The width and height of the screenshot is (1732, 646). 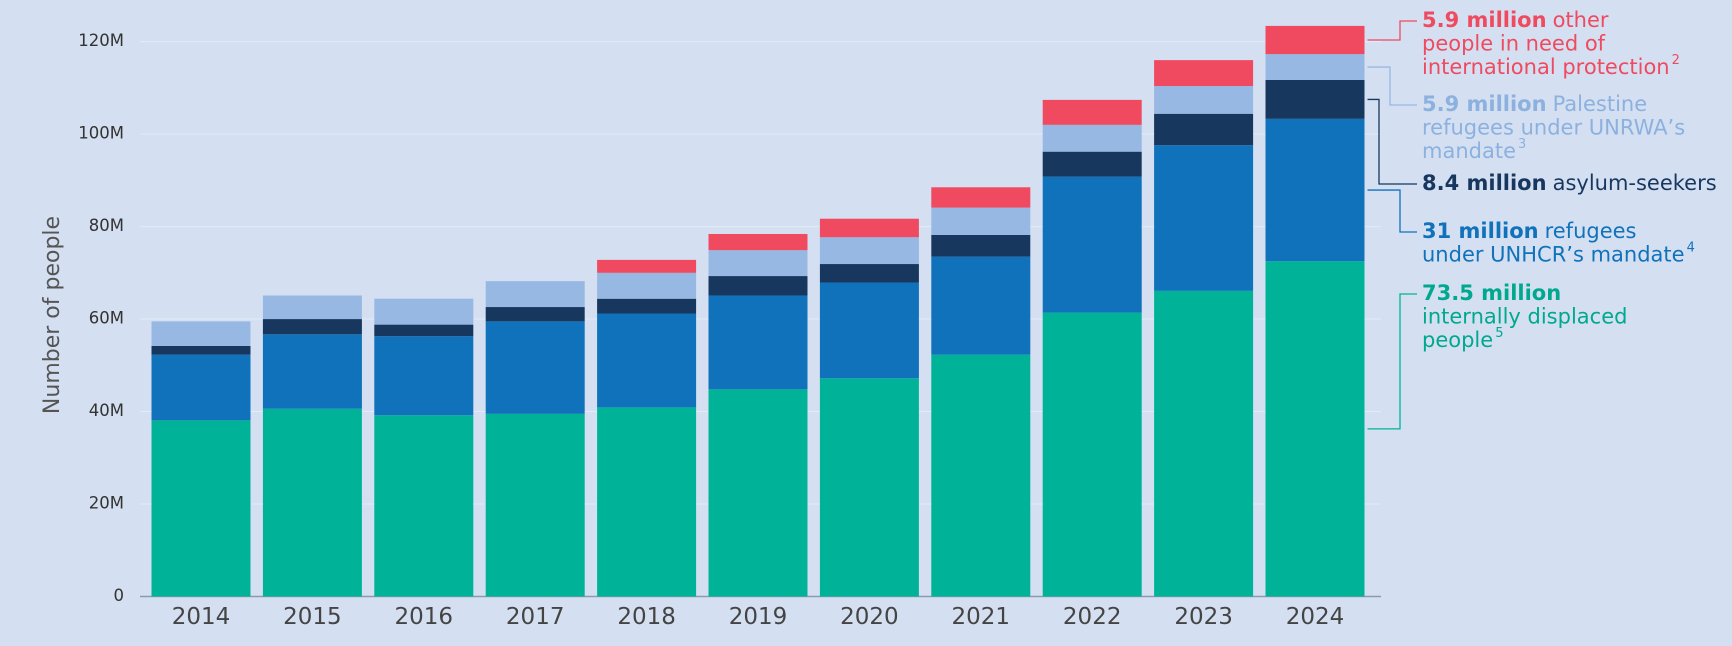 I want to click on legend-text-line: internally displaced, so click(x=1524, y=317).